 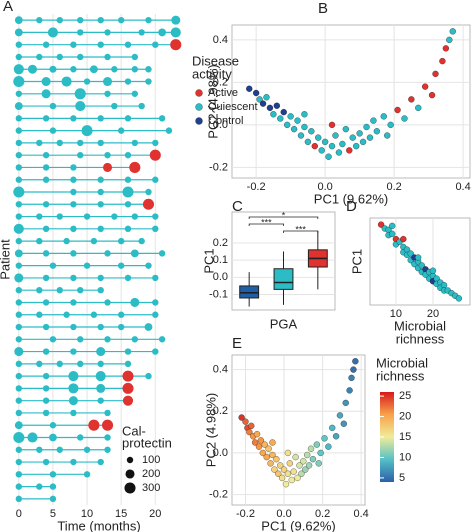 What do you see at coordinates (19, 514) in the screenshot?
I see `x-tick-label: 0` at bounding box center [19, 514].